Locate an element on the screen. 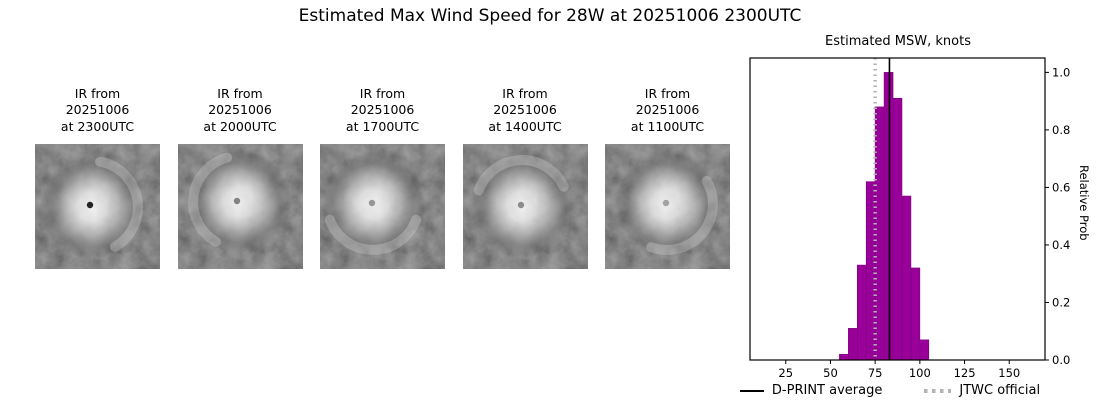 Image resolution: width=1100 pixels, height=409 pixels. y-tick-label: 0.0 is located at coordinates (1061, 360).